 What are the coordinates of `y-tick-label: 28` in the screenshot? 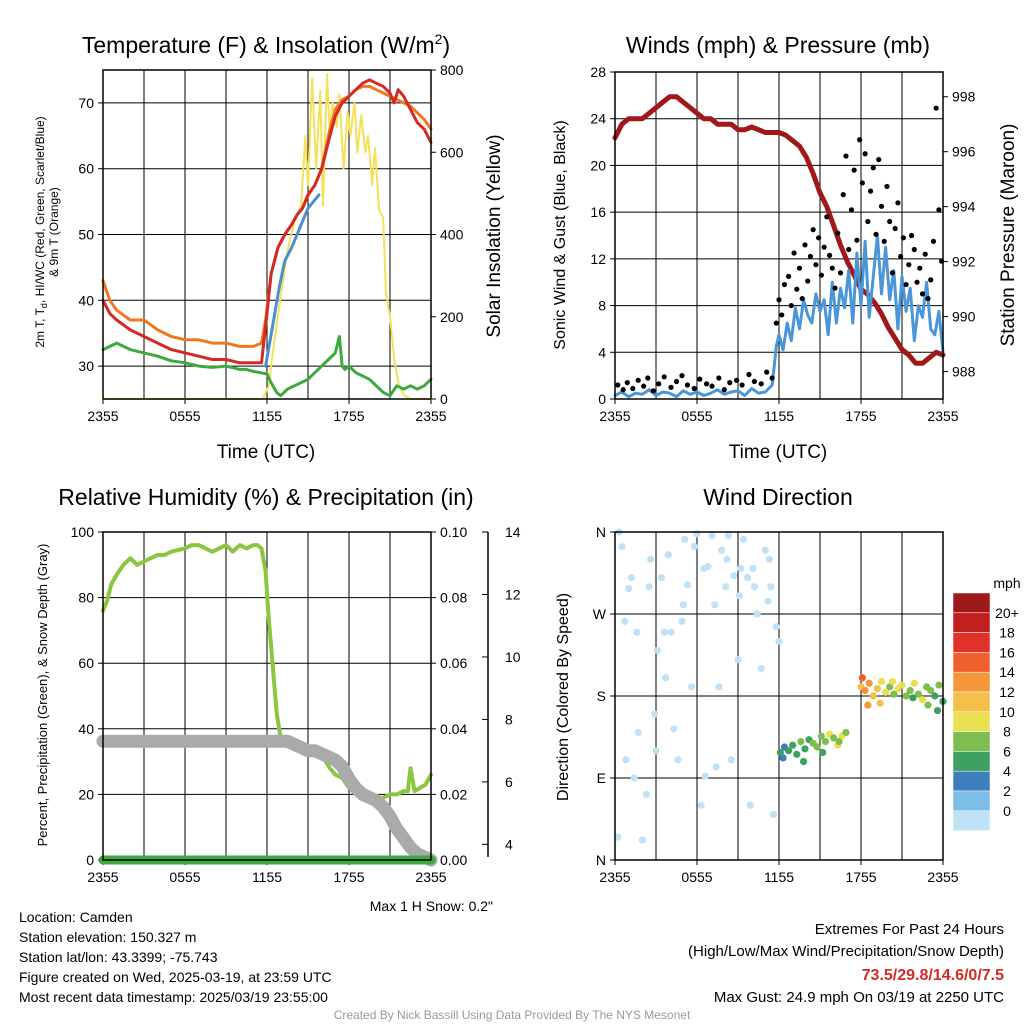 It's located at (598, 72).